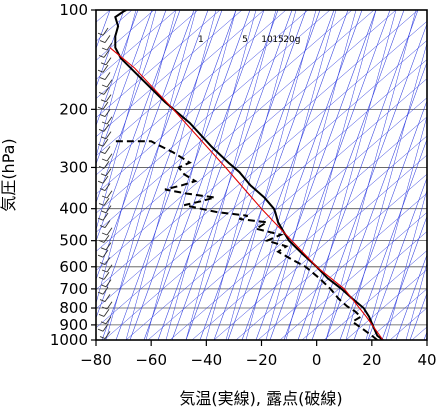  Describe the element at coordinates (371, 360) in the screenshot. I see `x-tick-label: 20` at that location.